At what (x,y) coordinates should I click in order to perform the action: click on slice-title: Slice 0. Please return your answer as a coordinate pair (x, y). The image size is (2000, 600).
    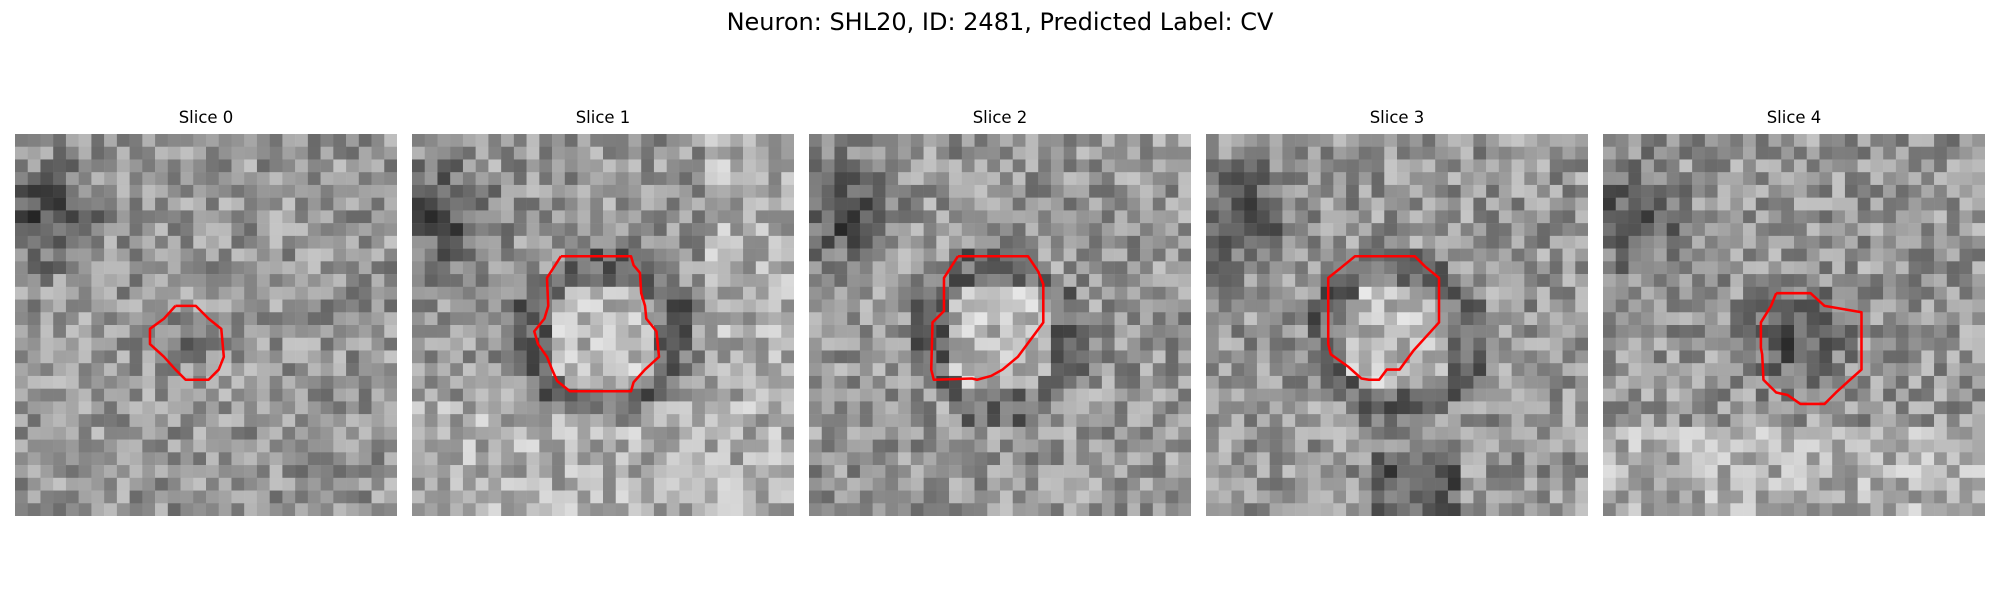
    Looking at the image, I should click on (206, 117).